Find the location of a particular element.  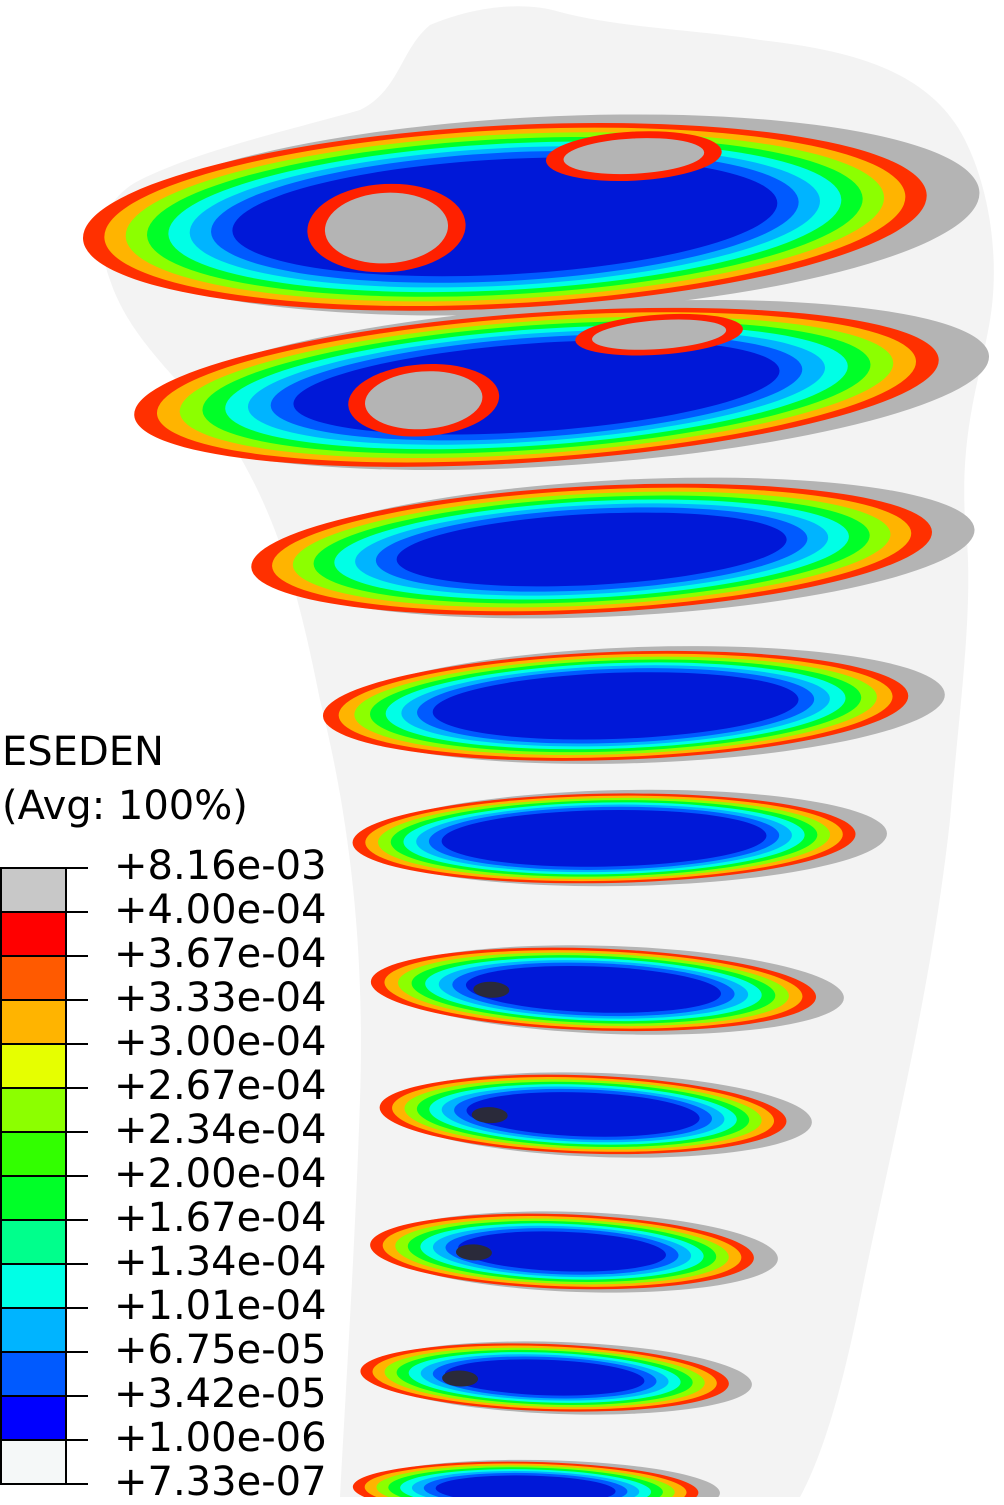

legend-tick-label: +1.34e-04 is located at coordinates (220, 1262).